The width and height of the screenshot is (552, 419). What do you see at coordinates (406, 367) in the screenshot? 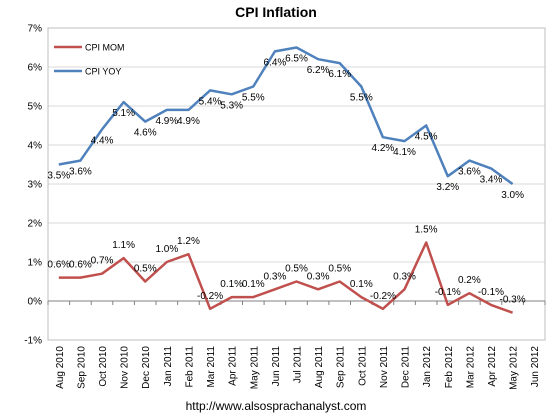
I see `x-tick-label: Dec 2011` at bounding box center [406, 367].